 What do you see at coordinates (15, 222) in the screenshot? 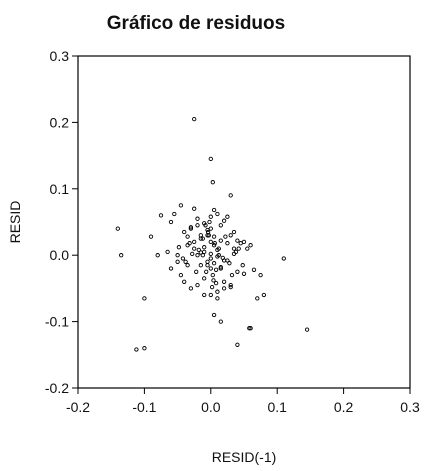
I see `y-axis-label: RESID` at bounding box center [15, 222].